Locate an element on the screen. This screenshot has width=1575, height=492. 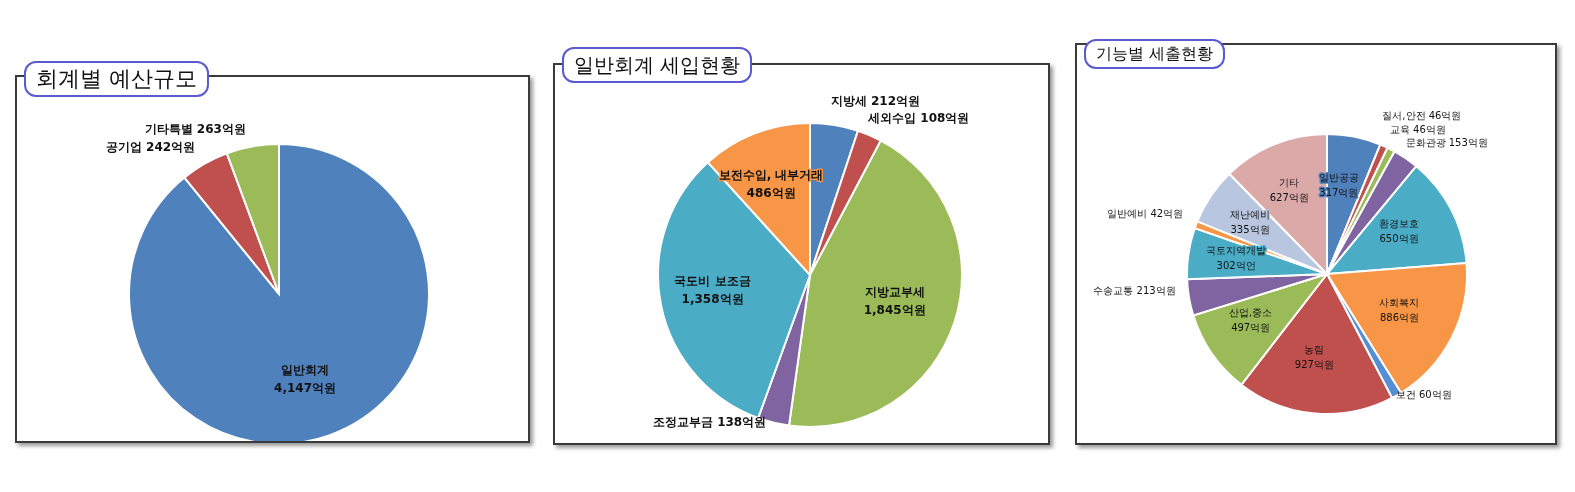
slice-label: 재난예비 is located at coordinates (1249, 215).